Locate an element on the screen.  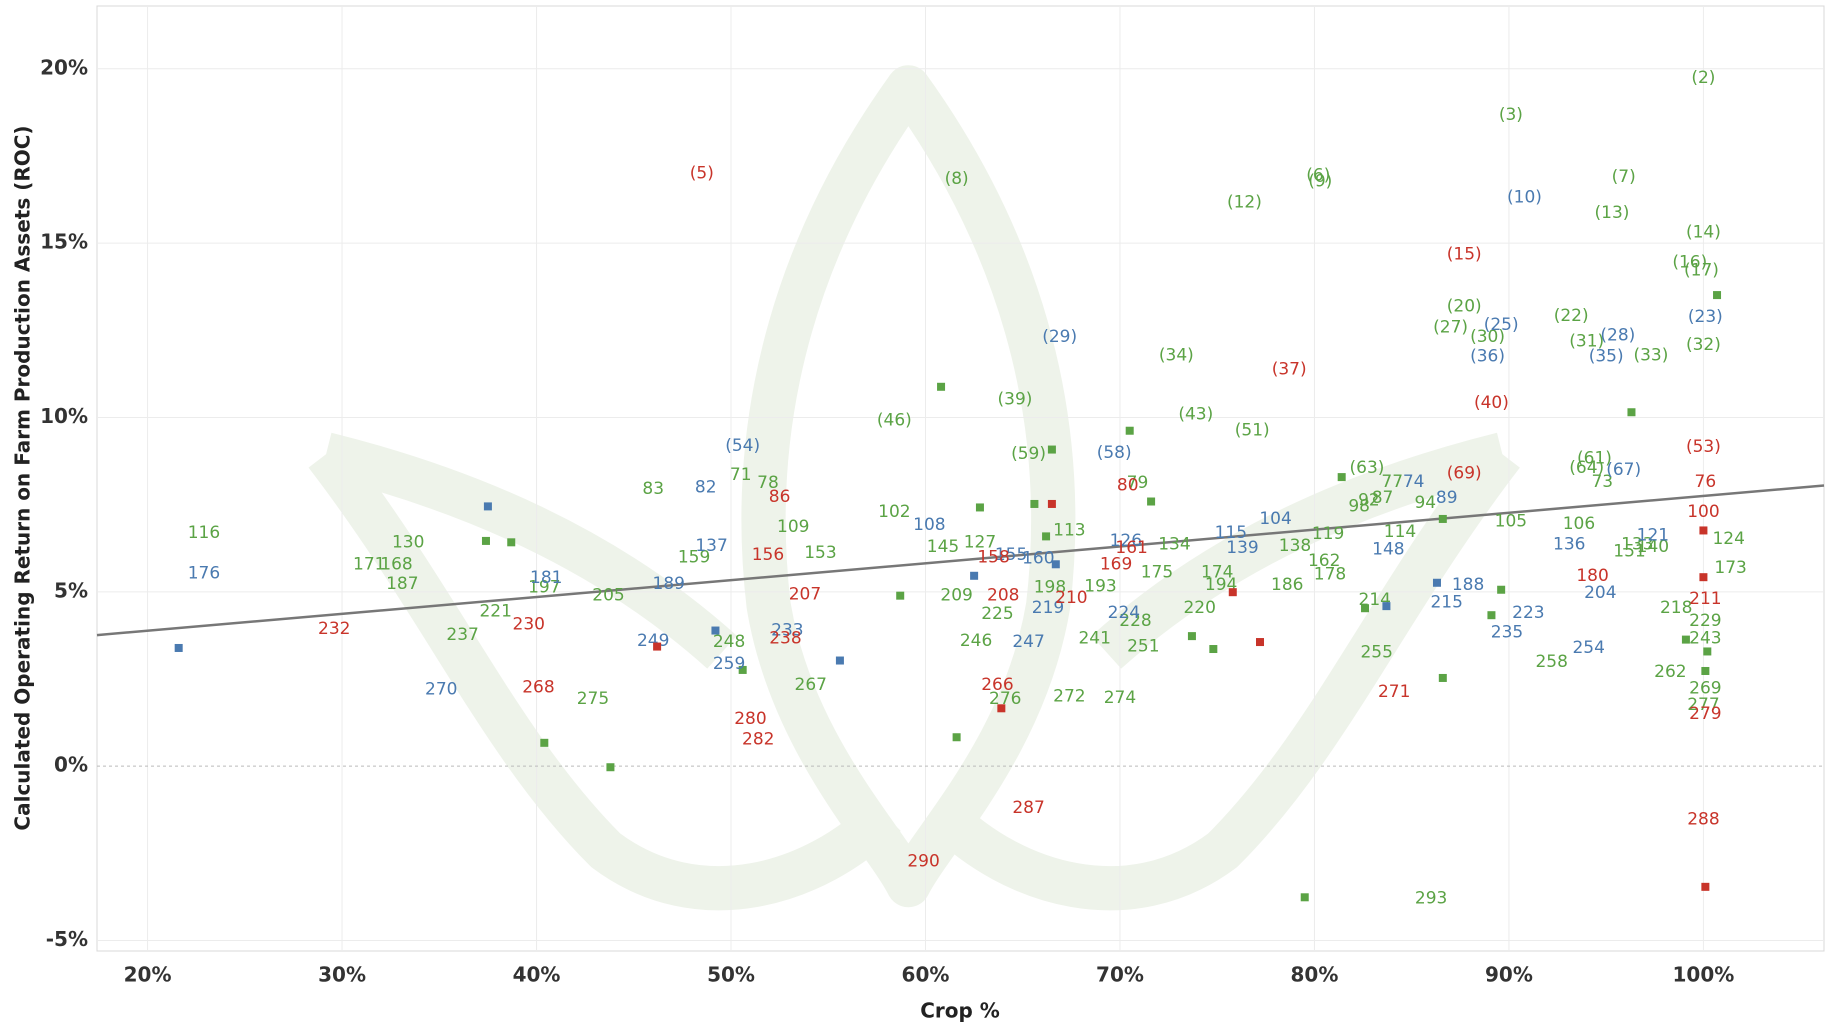
x-axis-title: Crop % is located at coordinates (960, 1011).